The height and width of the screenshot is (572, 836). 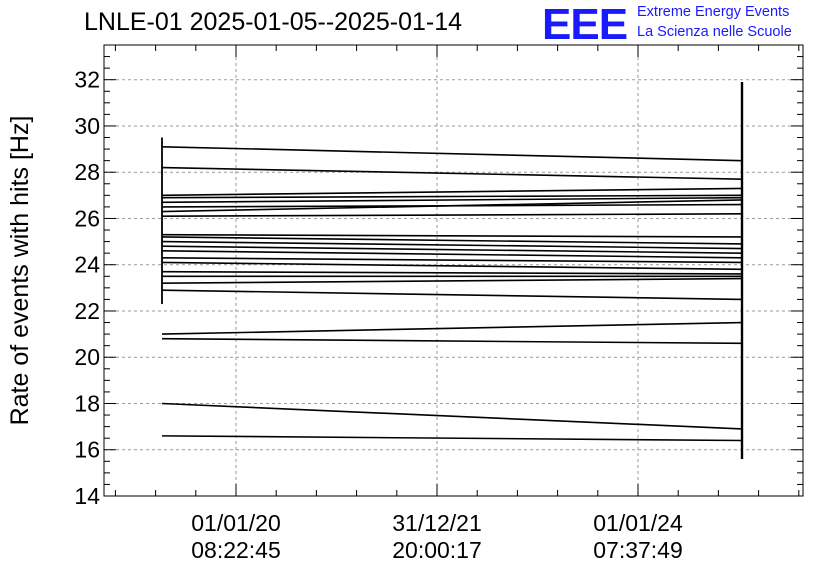 What do you see at coordinates (87, 172) in the screenshot?
I see `y-tick-label: 28` at bounding box center [87, 172].